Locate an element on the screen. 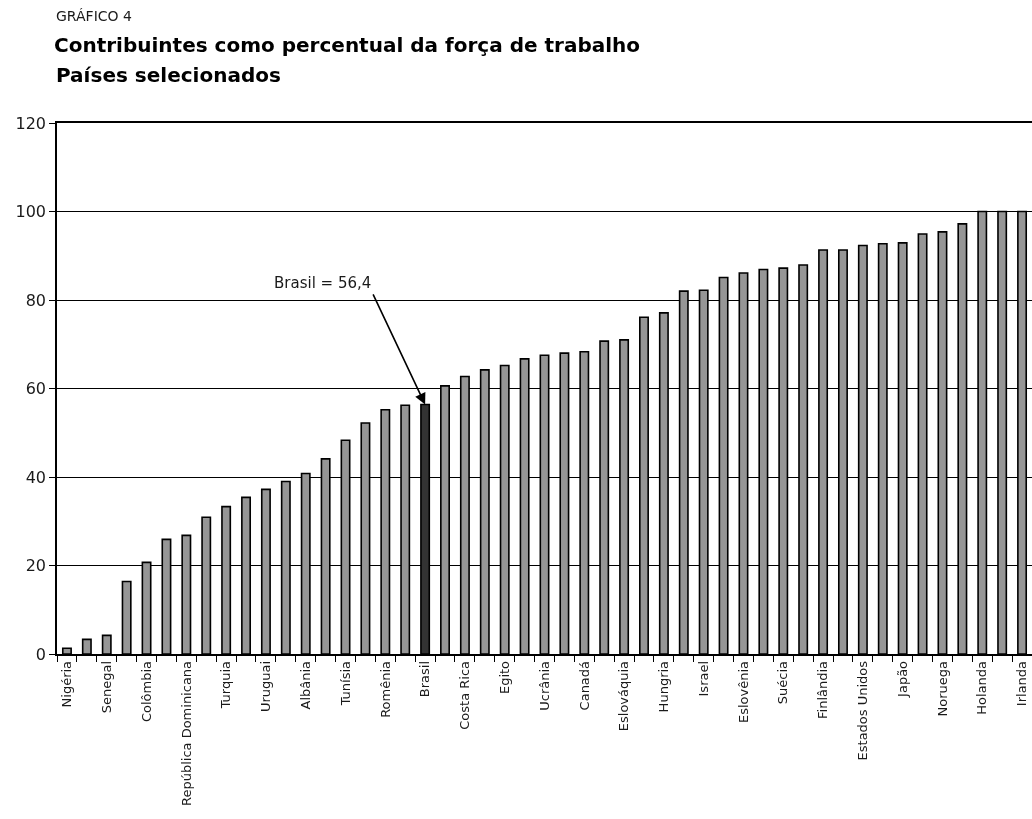  x-tick-label: Israel is located at coordinates (703, 678).